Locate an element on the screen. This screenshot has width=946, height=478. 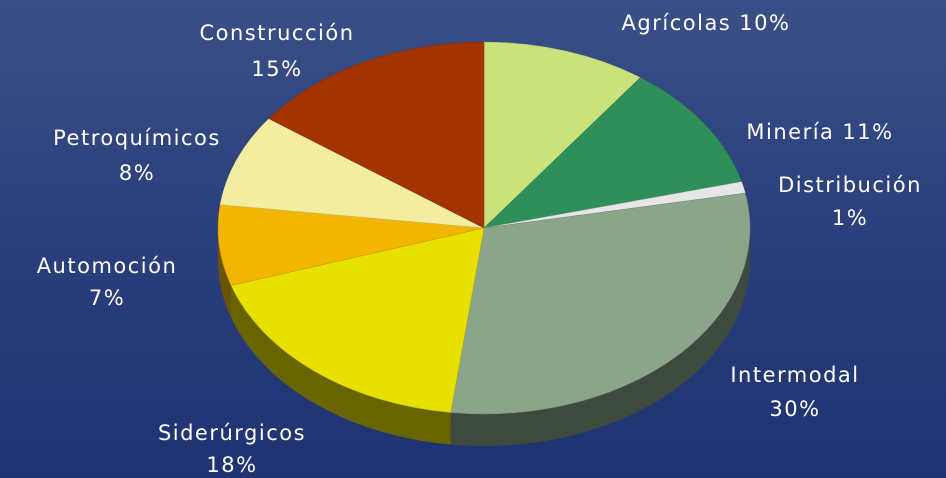
value-label: 18% is located at coordinates (231, 465).